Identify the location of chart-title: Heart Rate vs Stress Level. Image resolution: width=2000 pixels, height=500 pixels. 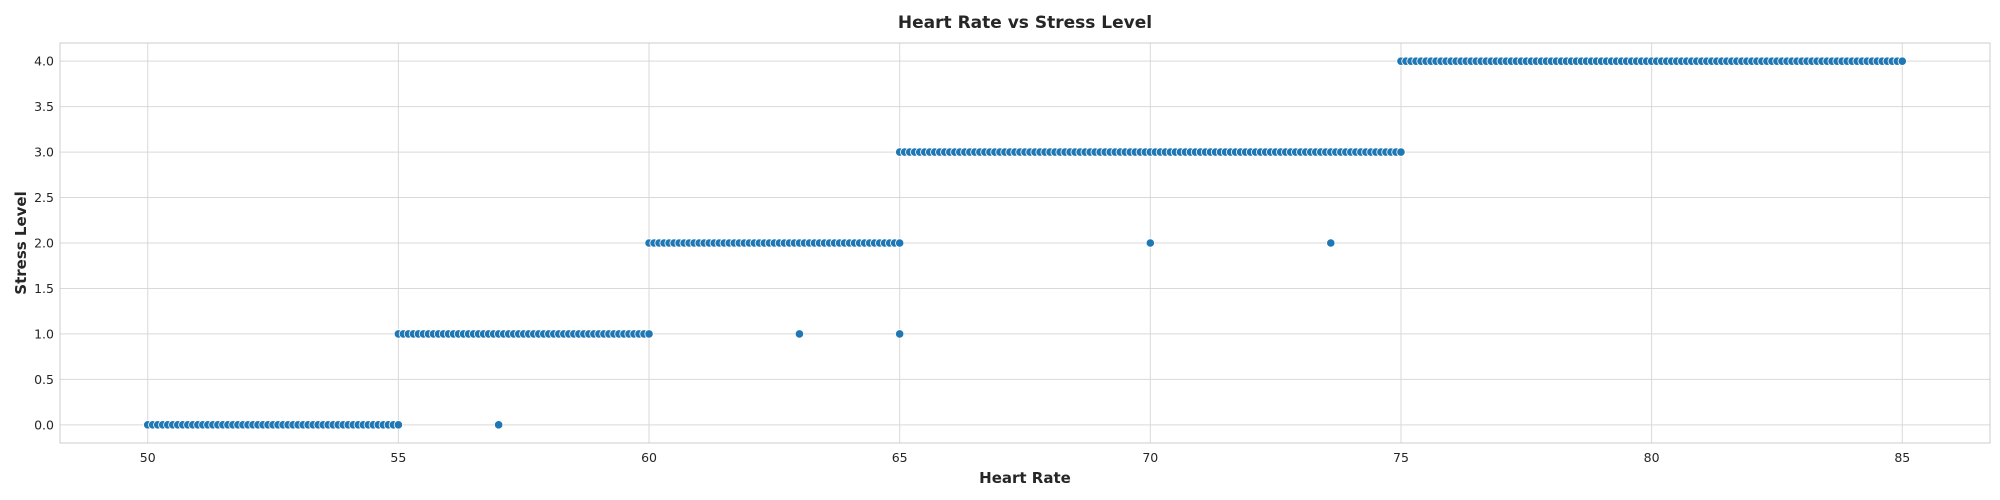
(1025, 23).